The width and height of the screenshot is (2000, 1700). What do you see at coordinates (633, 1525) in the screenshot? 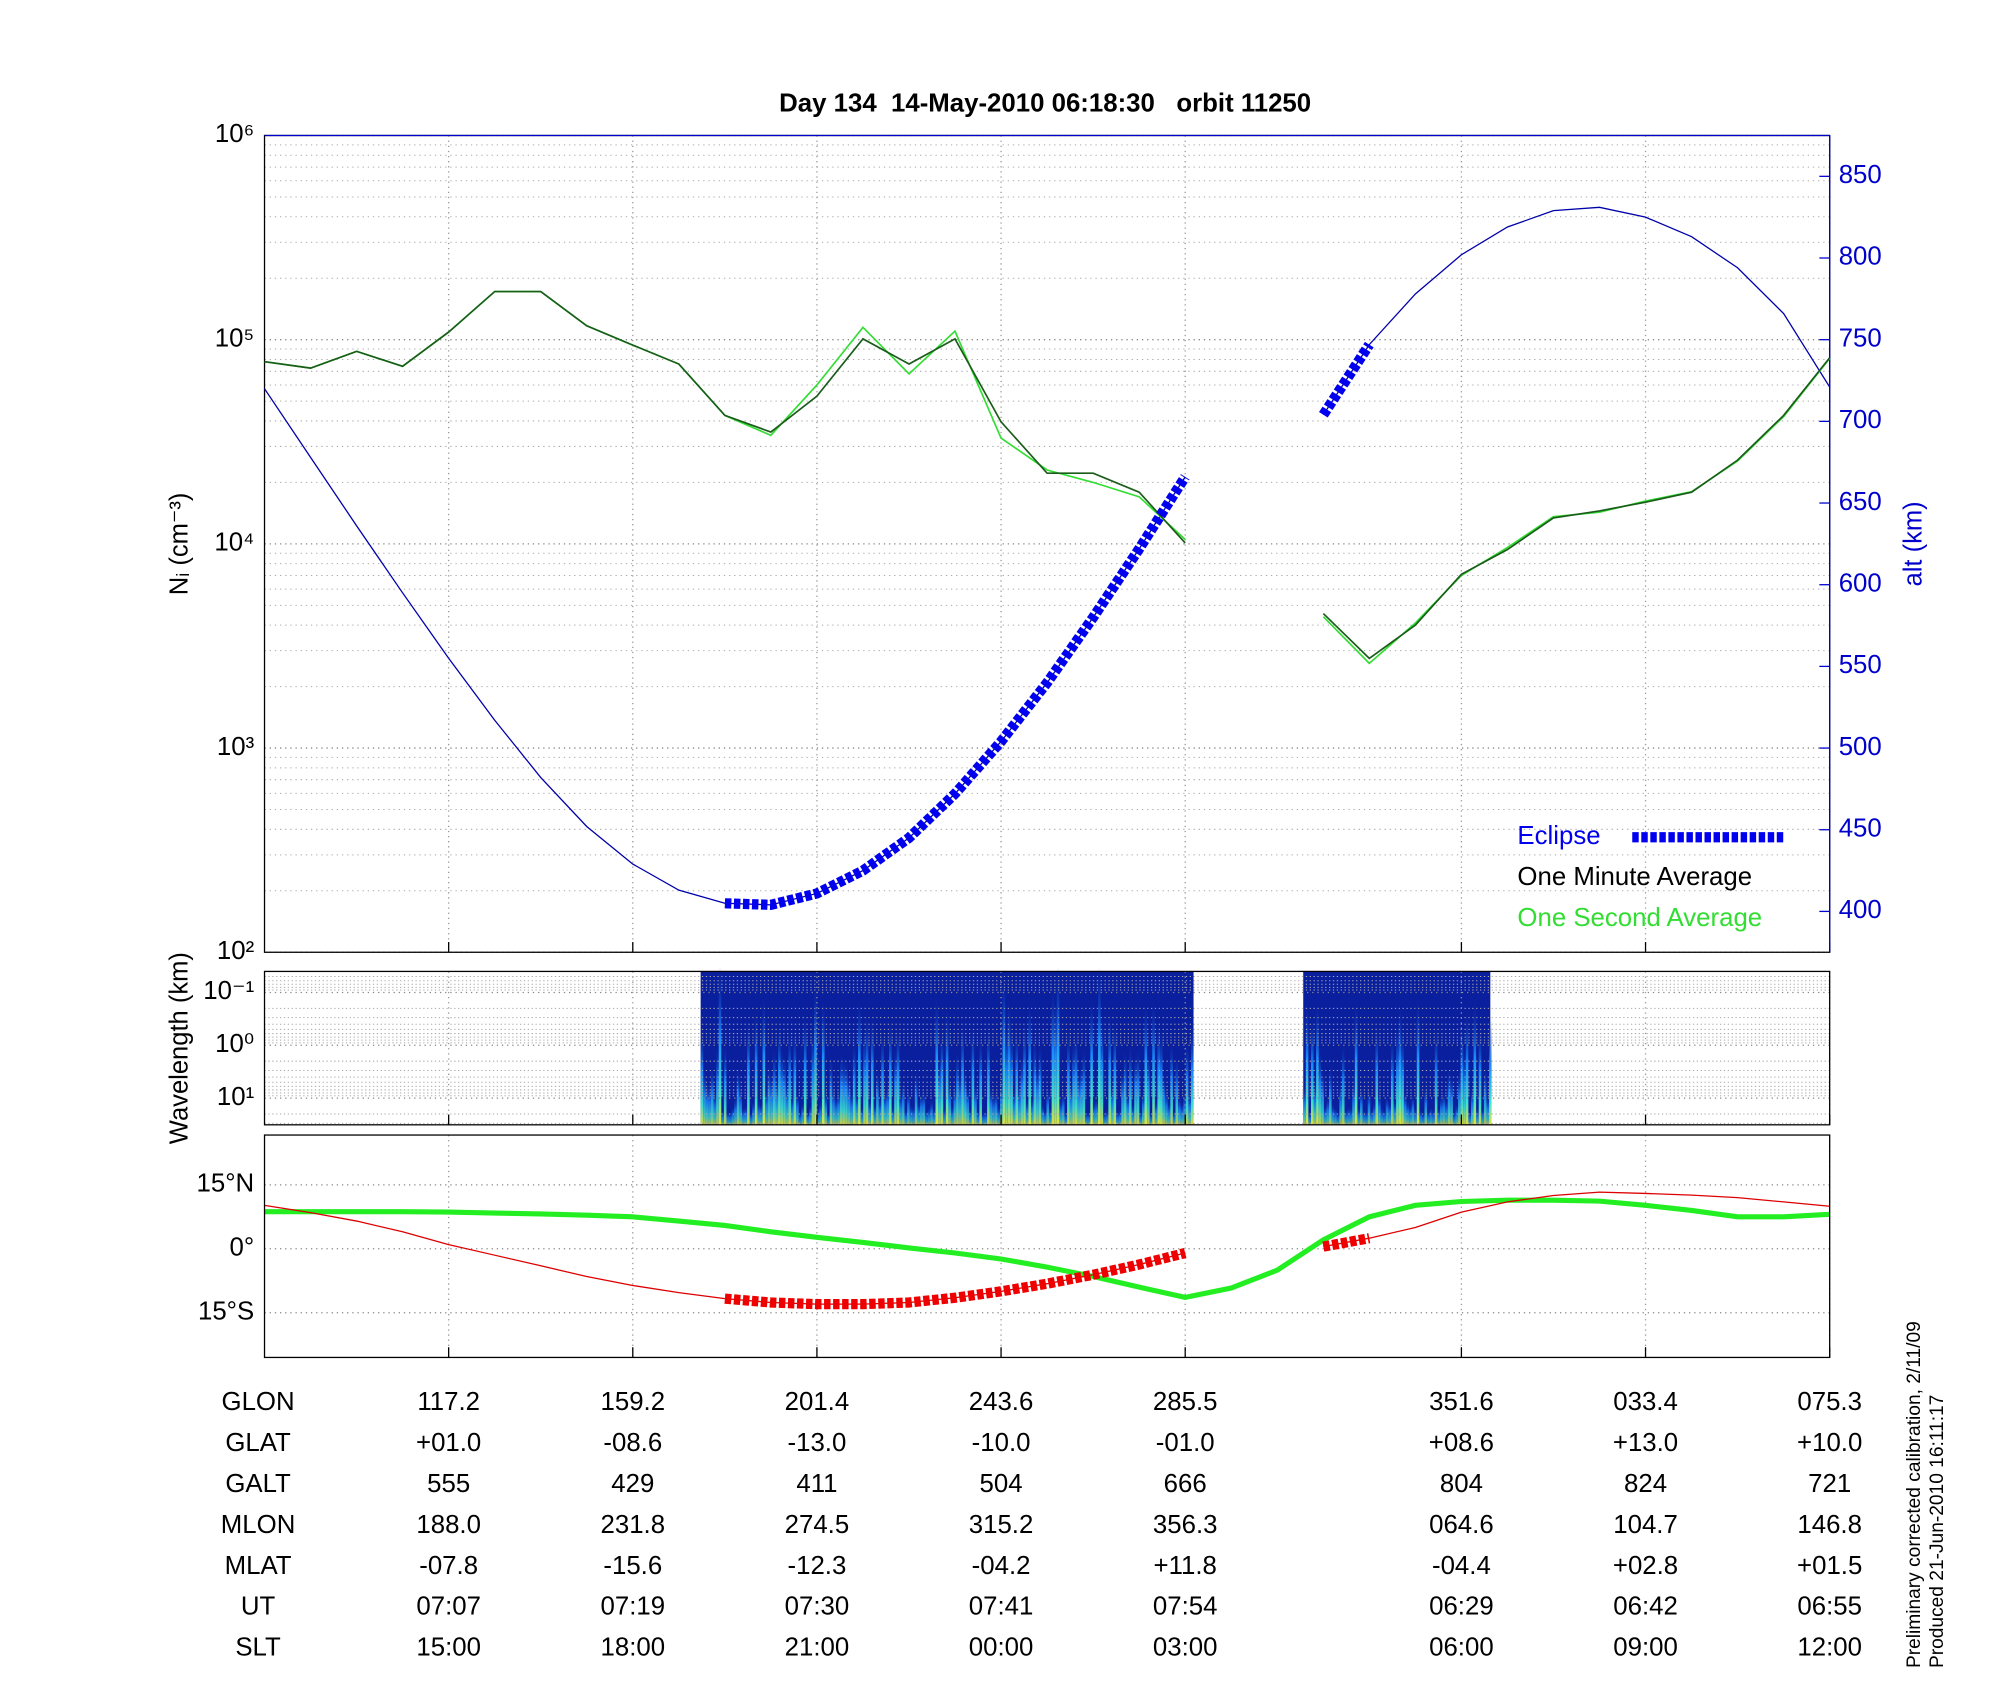
I see `table-cell: 231.8` at bounding box center [633, 1525].